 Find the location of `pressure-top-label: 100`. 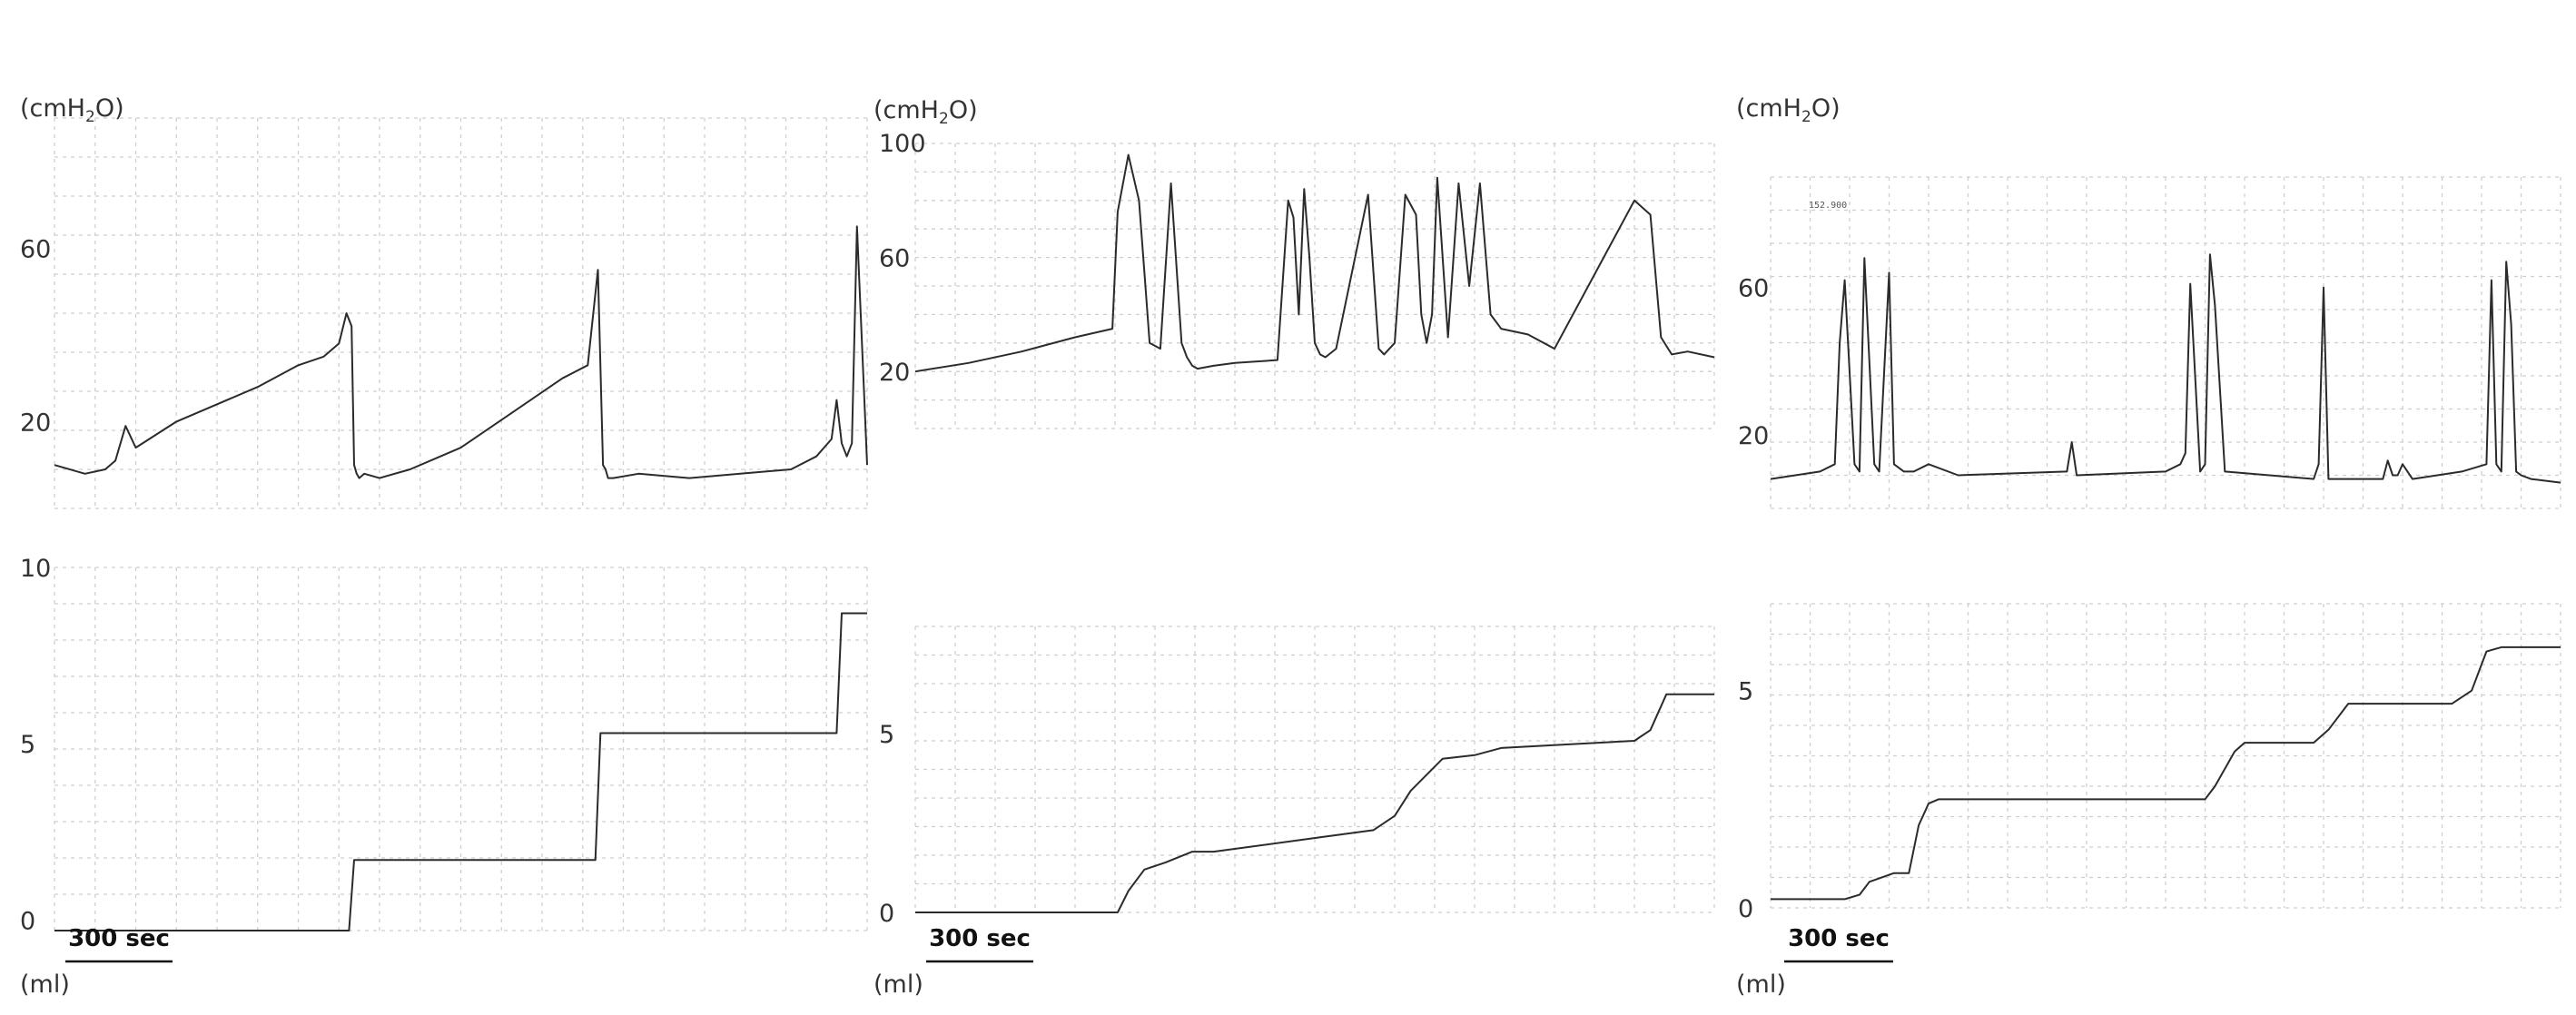

pressure-top-label: 100 is located at coordinates (902, 144).